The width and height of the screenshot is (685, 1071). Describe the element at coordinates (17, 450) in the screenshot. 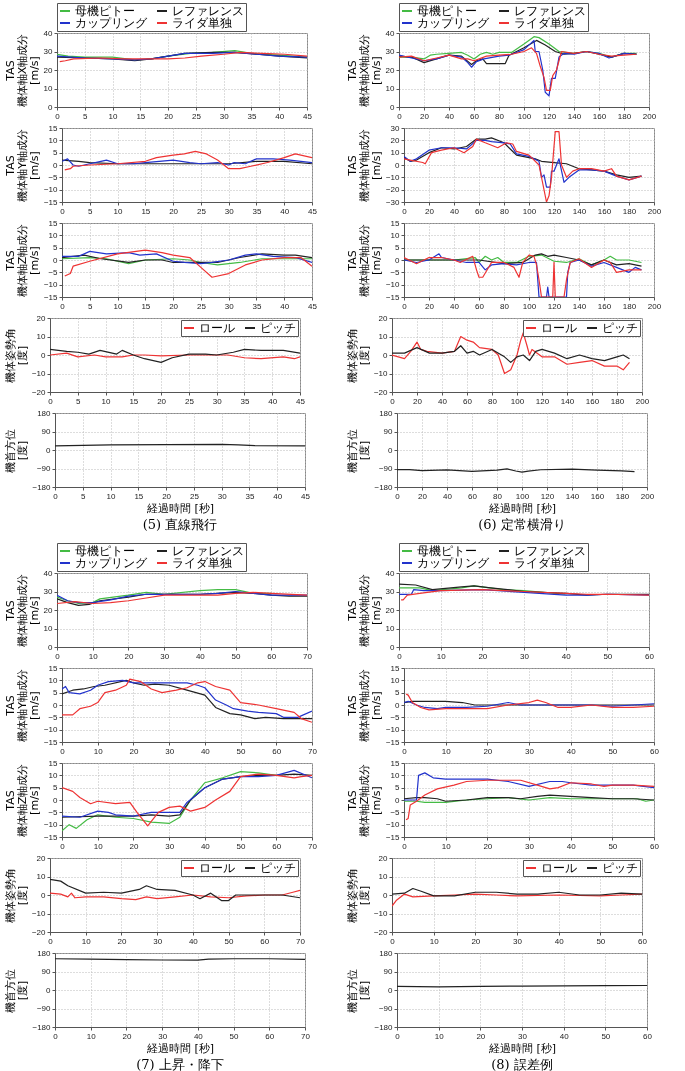

I see `y-axis-title: 機首方位[度]` at that location.